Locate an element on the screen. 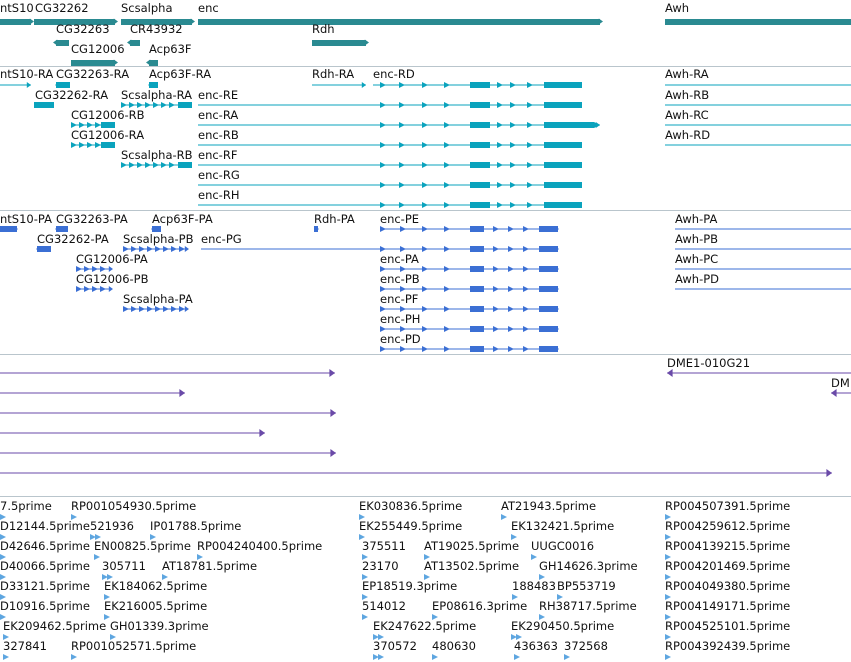  feature-label: AT18781.5prime is located at coordinates (210, 566).